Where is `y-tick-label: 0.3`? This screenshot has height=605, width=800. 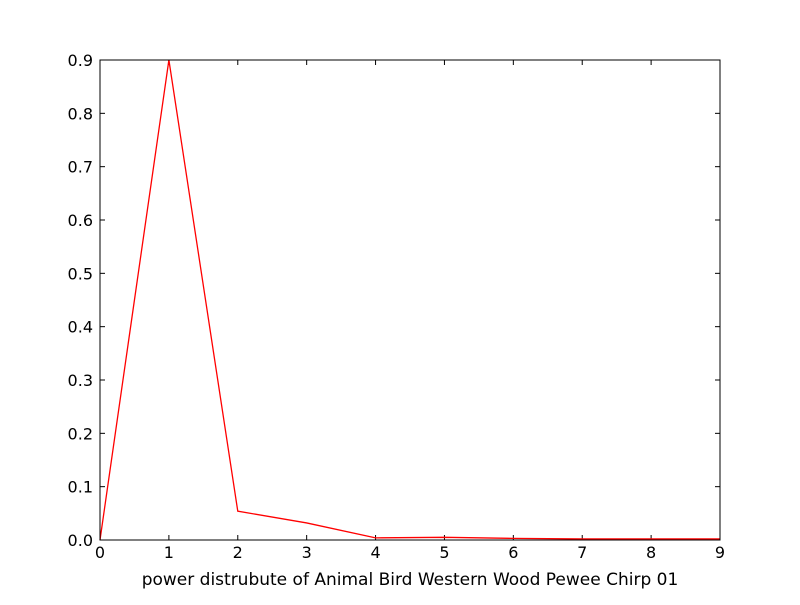 y-tick-label: 0.3 is located at coordinates (80, 380).